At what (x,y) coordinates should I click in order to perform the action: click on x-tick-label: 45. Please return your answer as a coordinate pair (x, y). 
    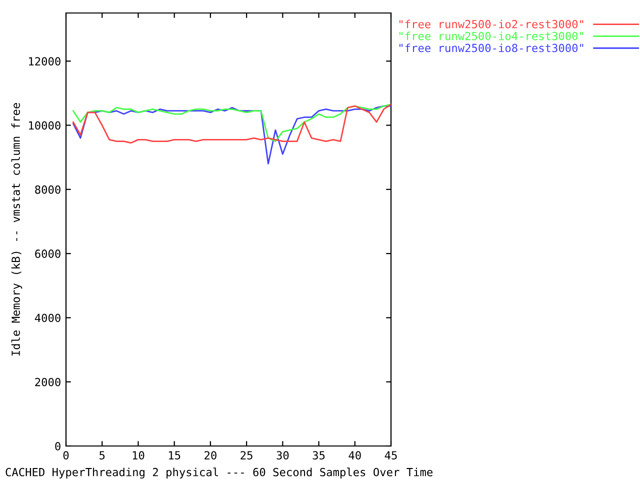
    Looking at the image, I should click on (390, 455).